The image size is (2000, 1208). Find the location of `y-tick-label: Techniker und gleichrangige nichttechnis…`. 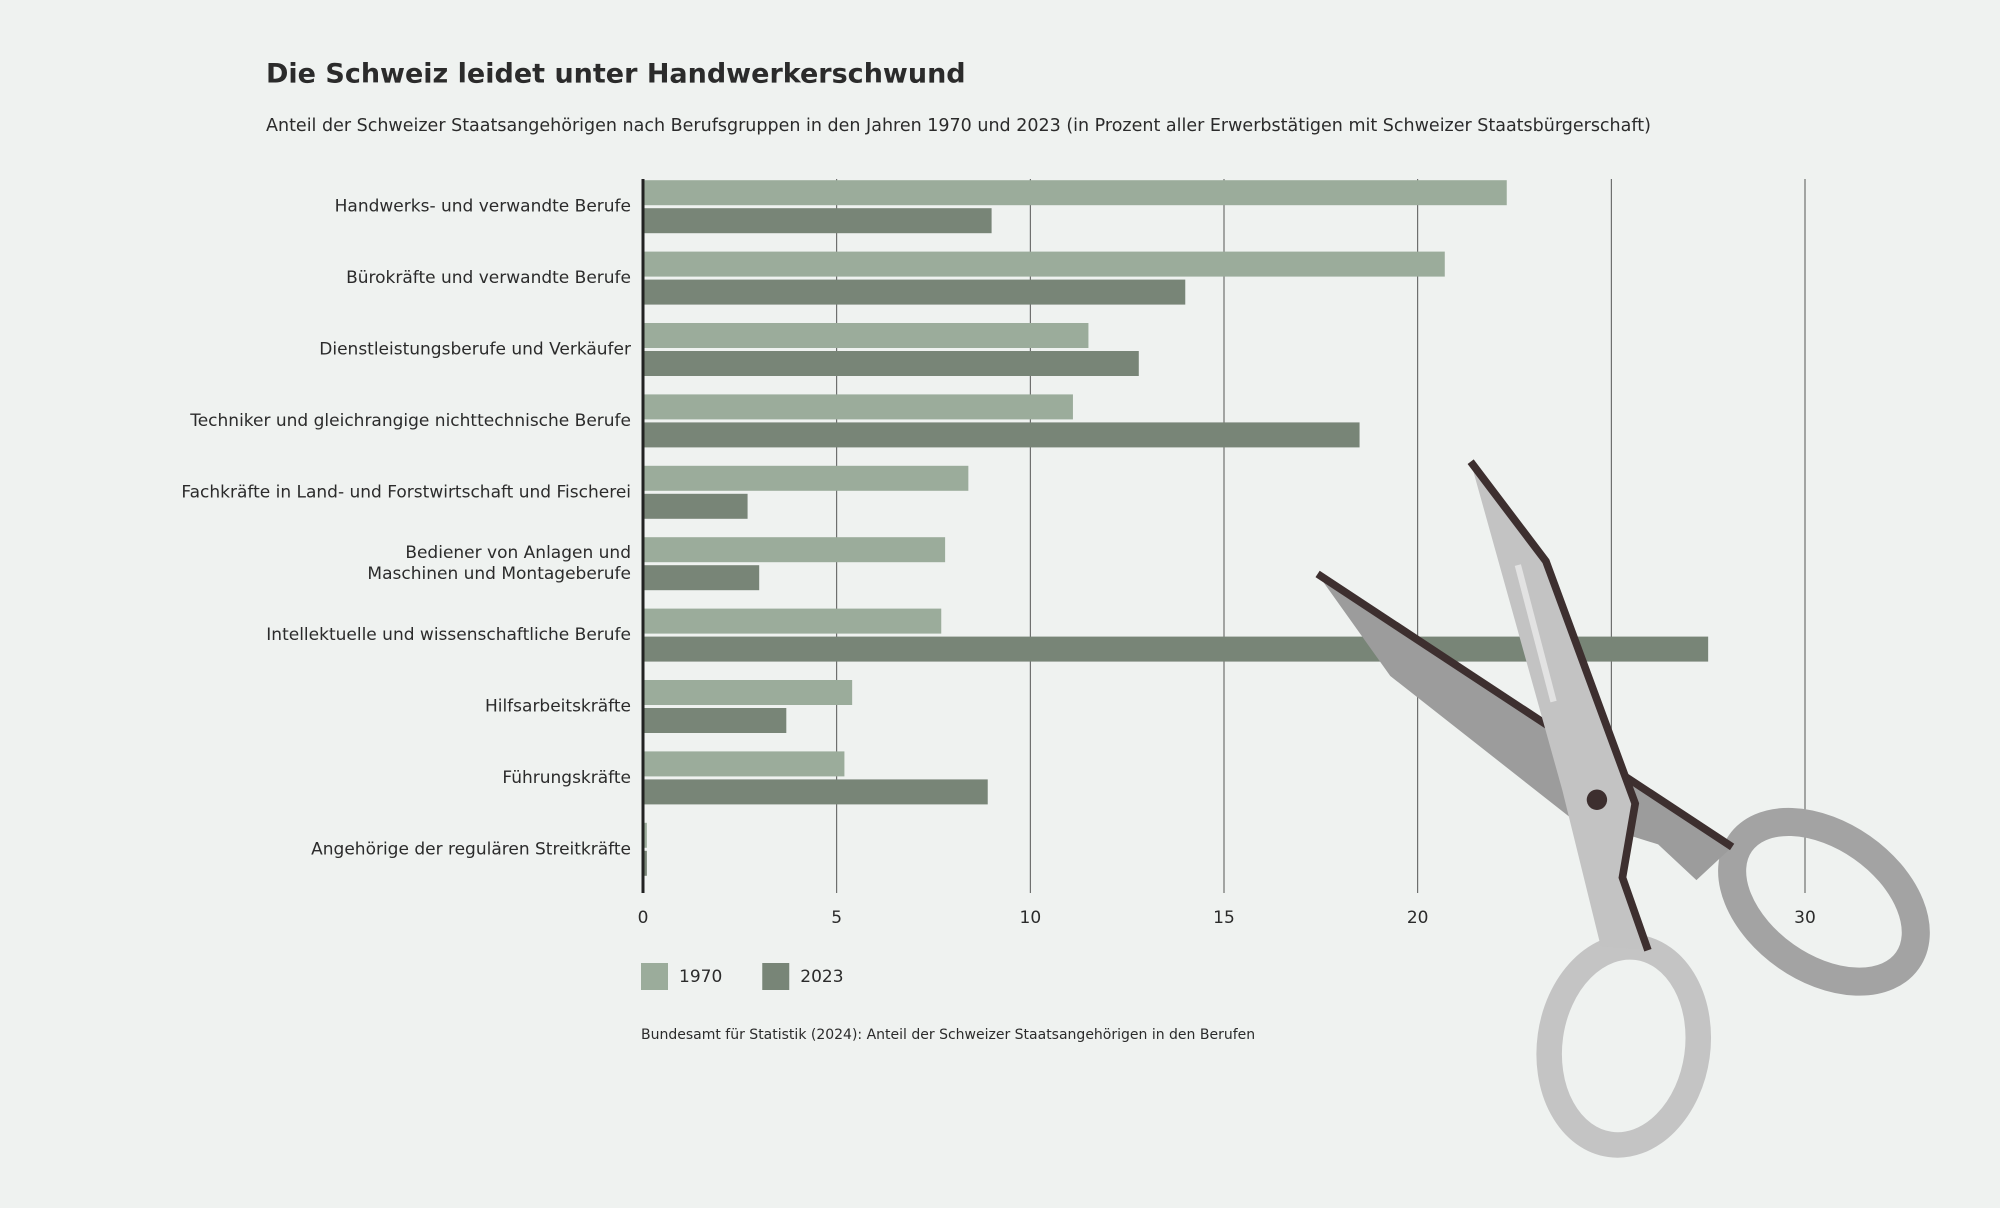

y-tick-label: Techniker und gleichrangige nichttechnis… is located at coordinates (410, 421).